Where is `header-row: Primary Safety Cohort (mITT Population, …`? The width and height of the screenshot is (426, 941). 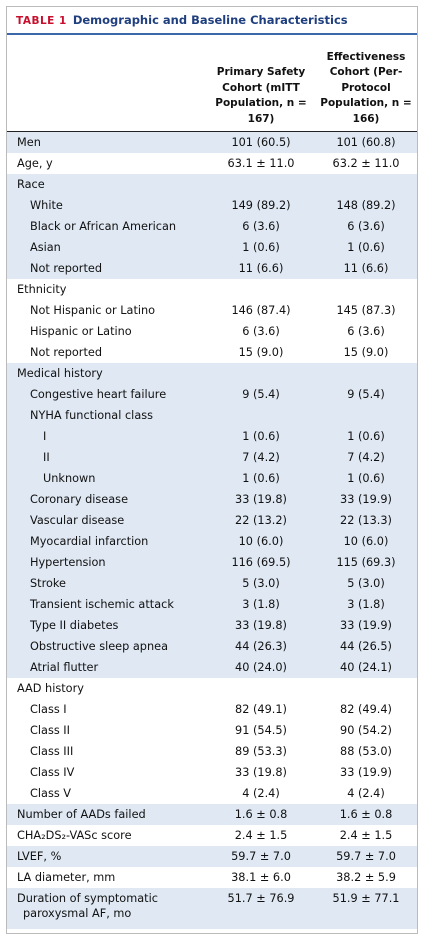 header-row: Primary Safety Cohort (mITT Population, … is located at coordinates (212, 83).